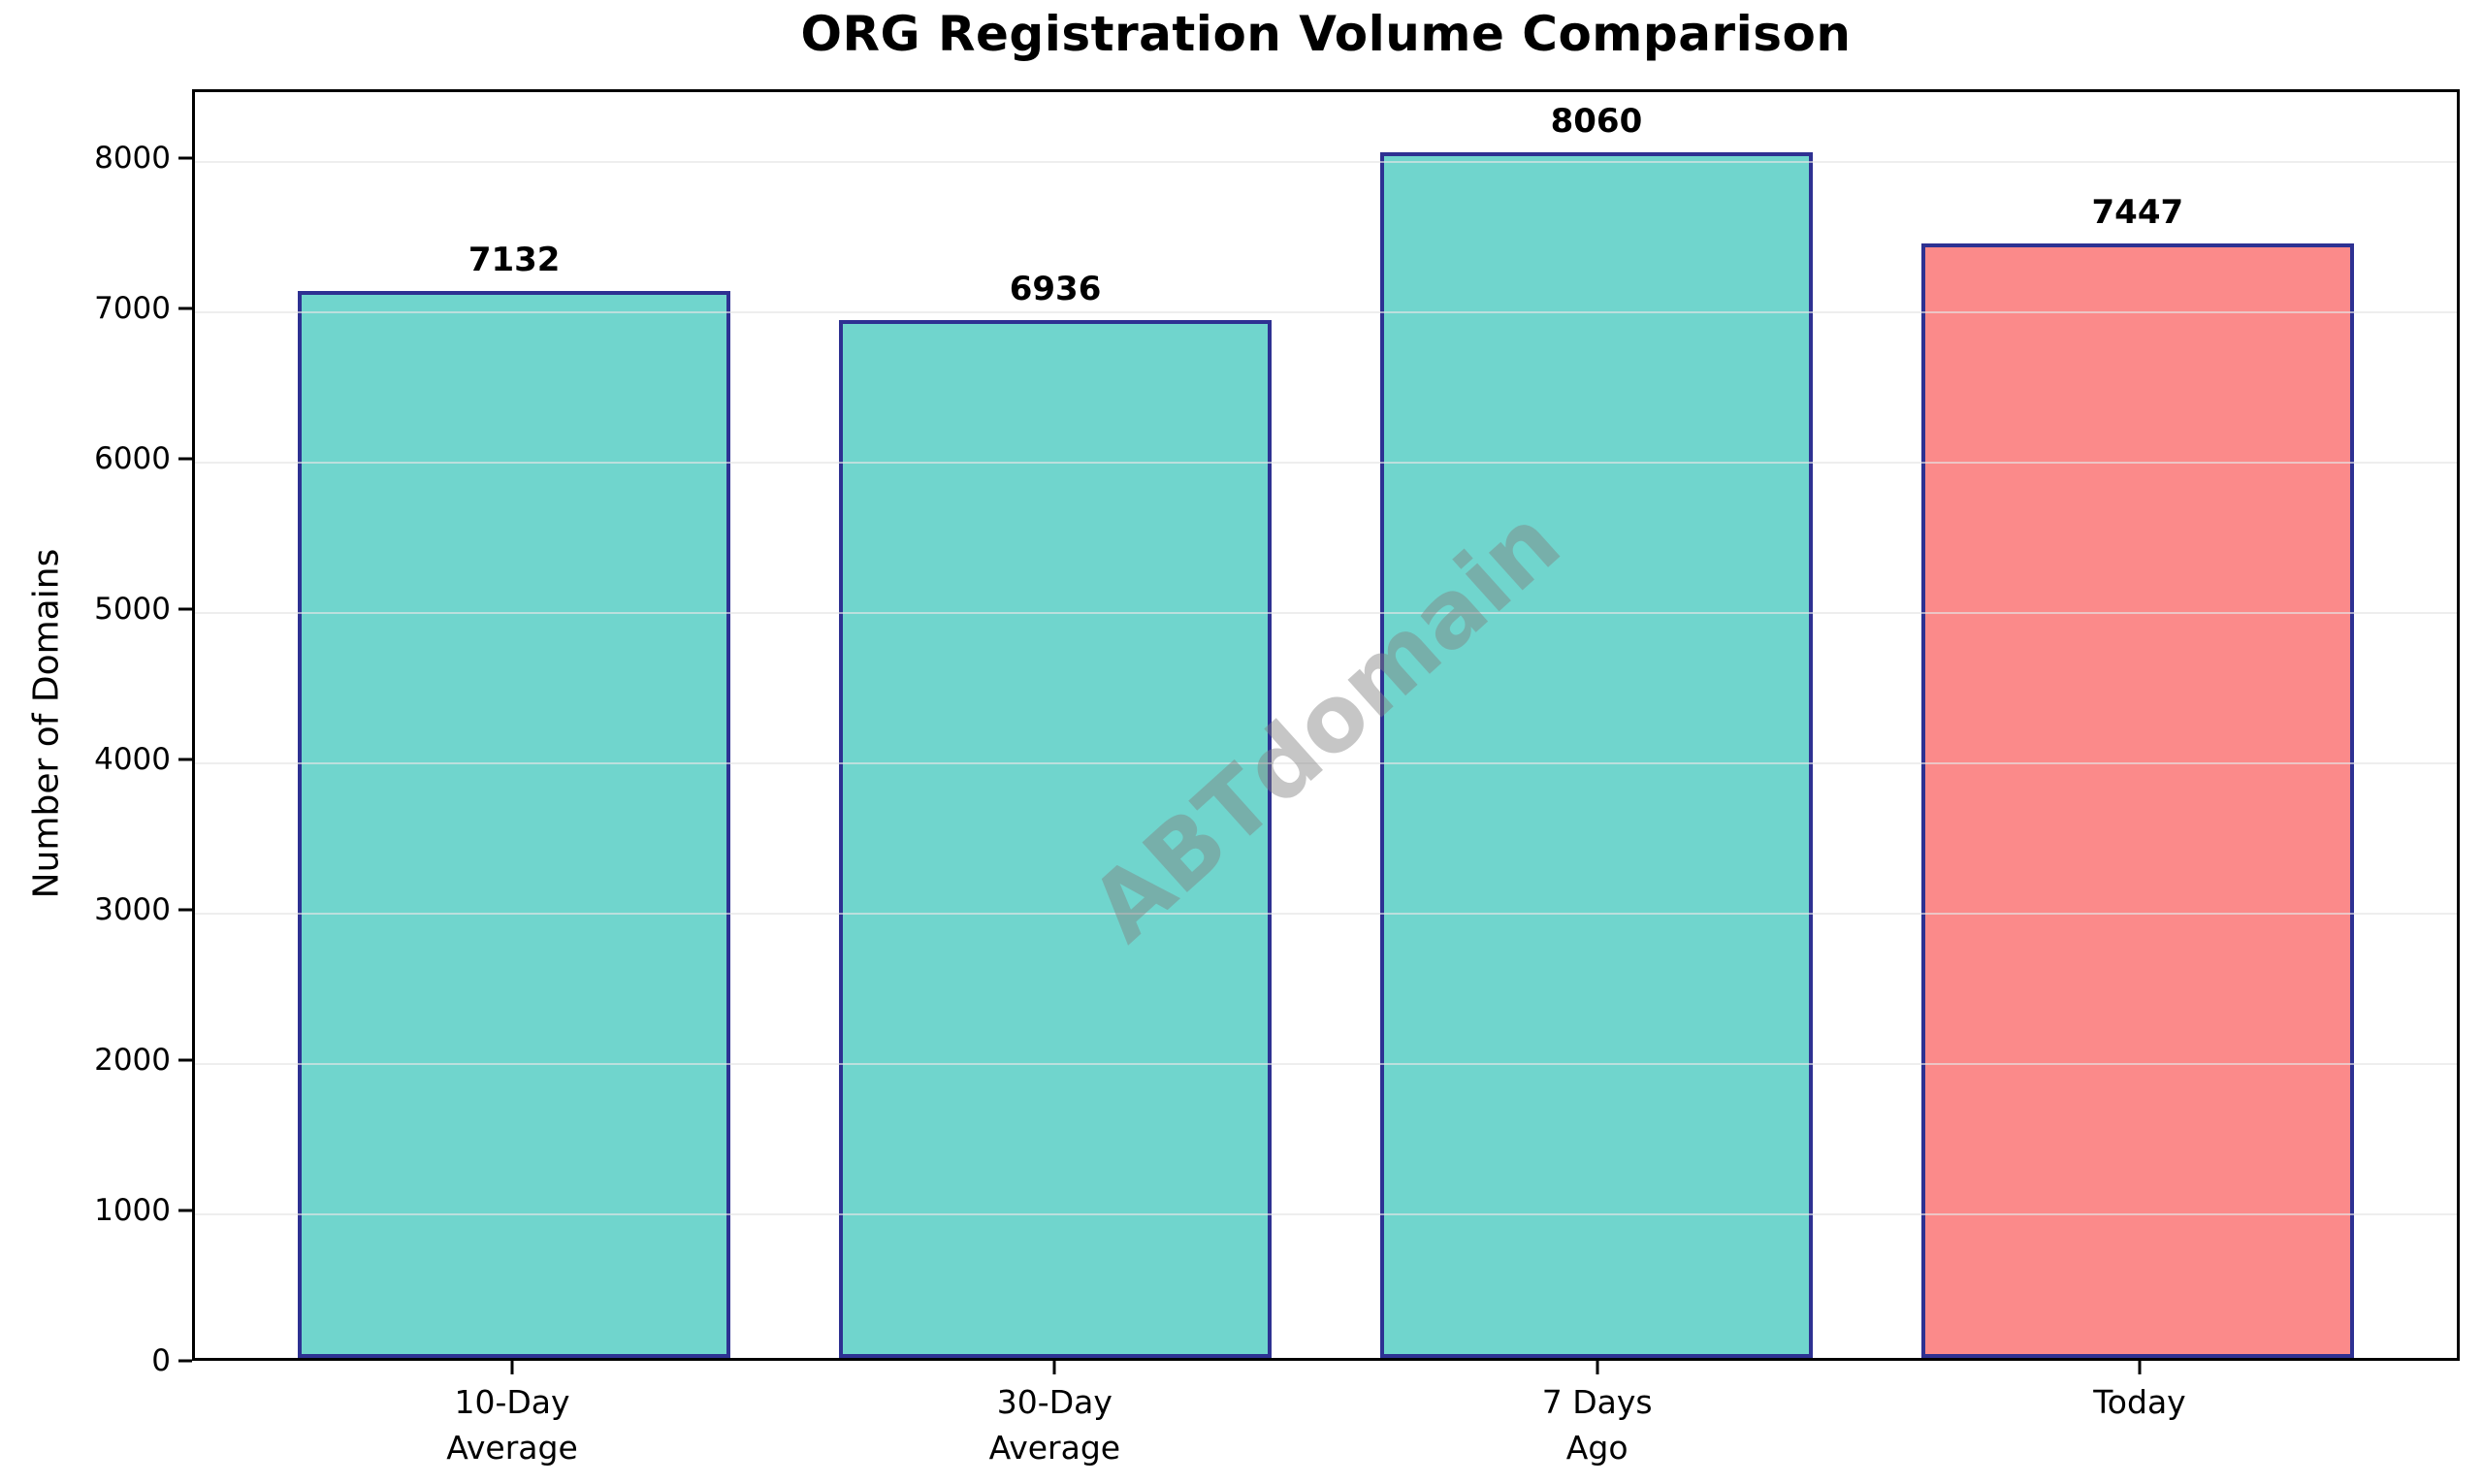 This screenshot has width=2483, height=1484. I want to click on x-tick-label-line: Today, so click(2140, 1402).